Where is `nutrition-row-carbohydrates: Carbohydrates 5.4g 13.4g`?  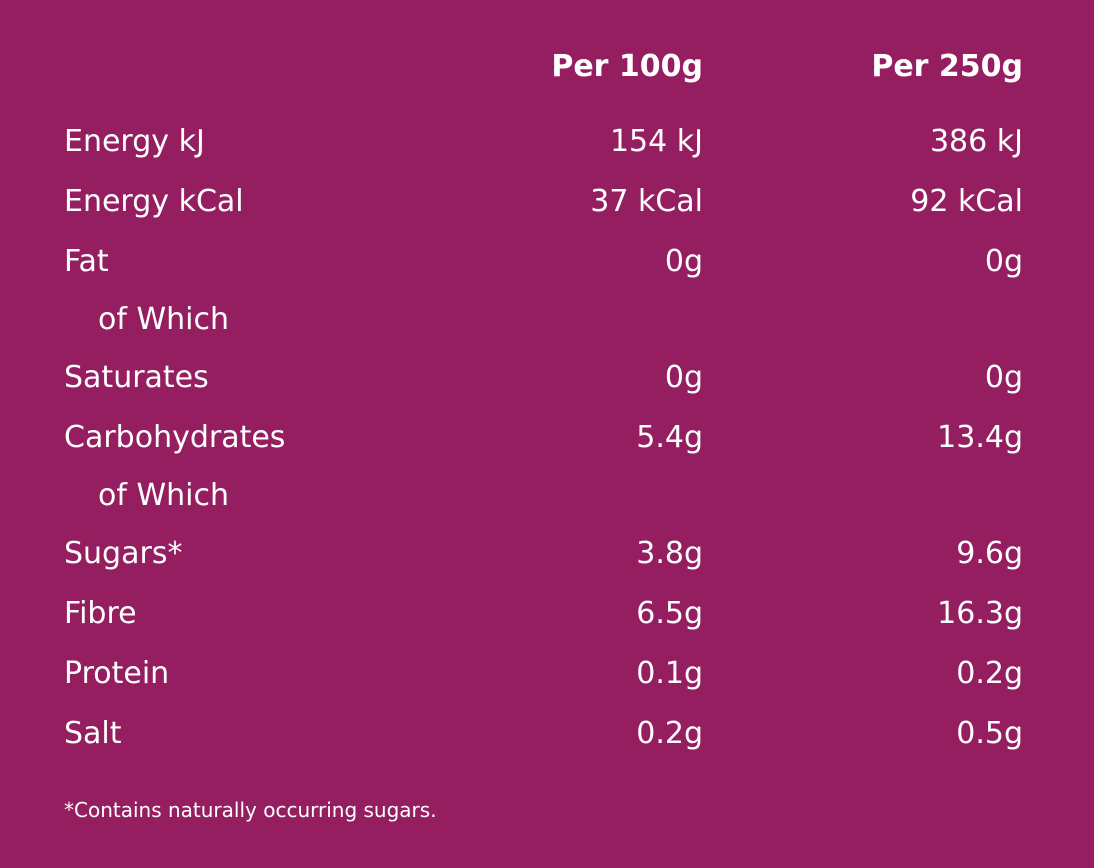 nutrition-row-carbohydrates: Carbohydrates 5.4g 13.4g is located at coordinates (547, 438).